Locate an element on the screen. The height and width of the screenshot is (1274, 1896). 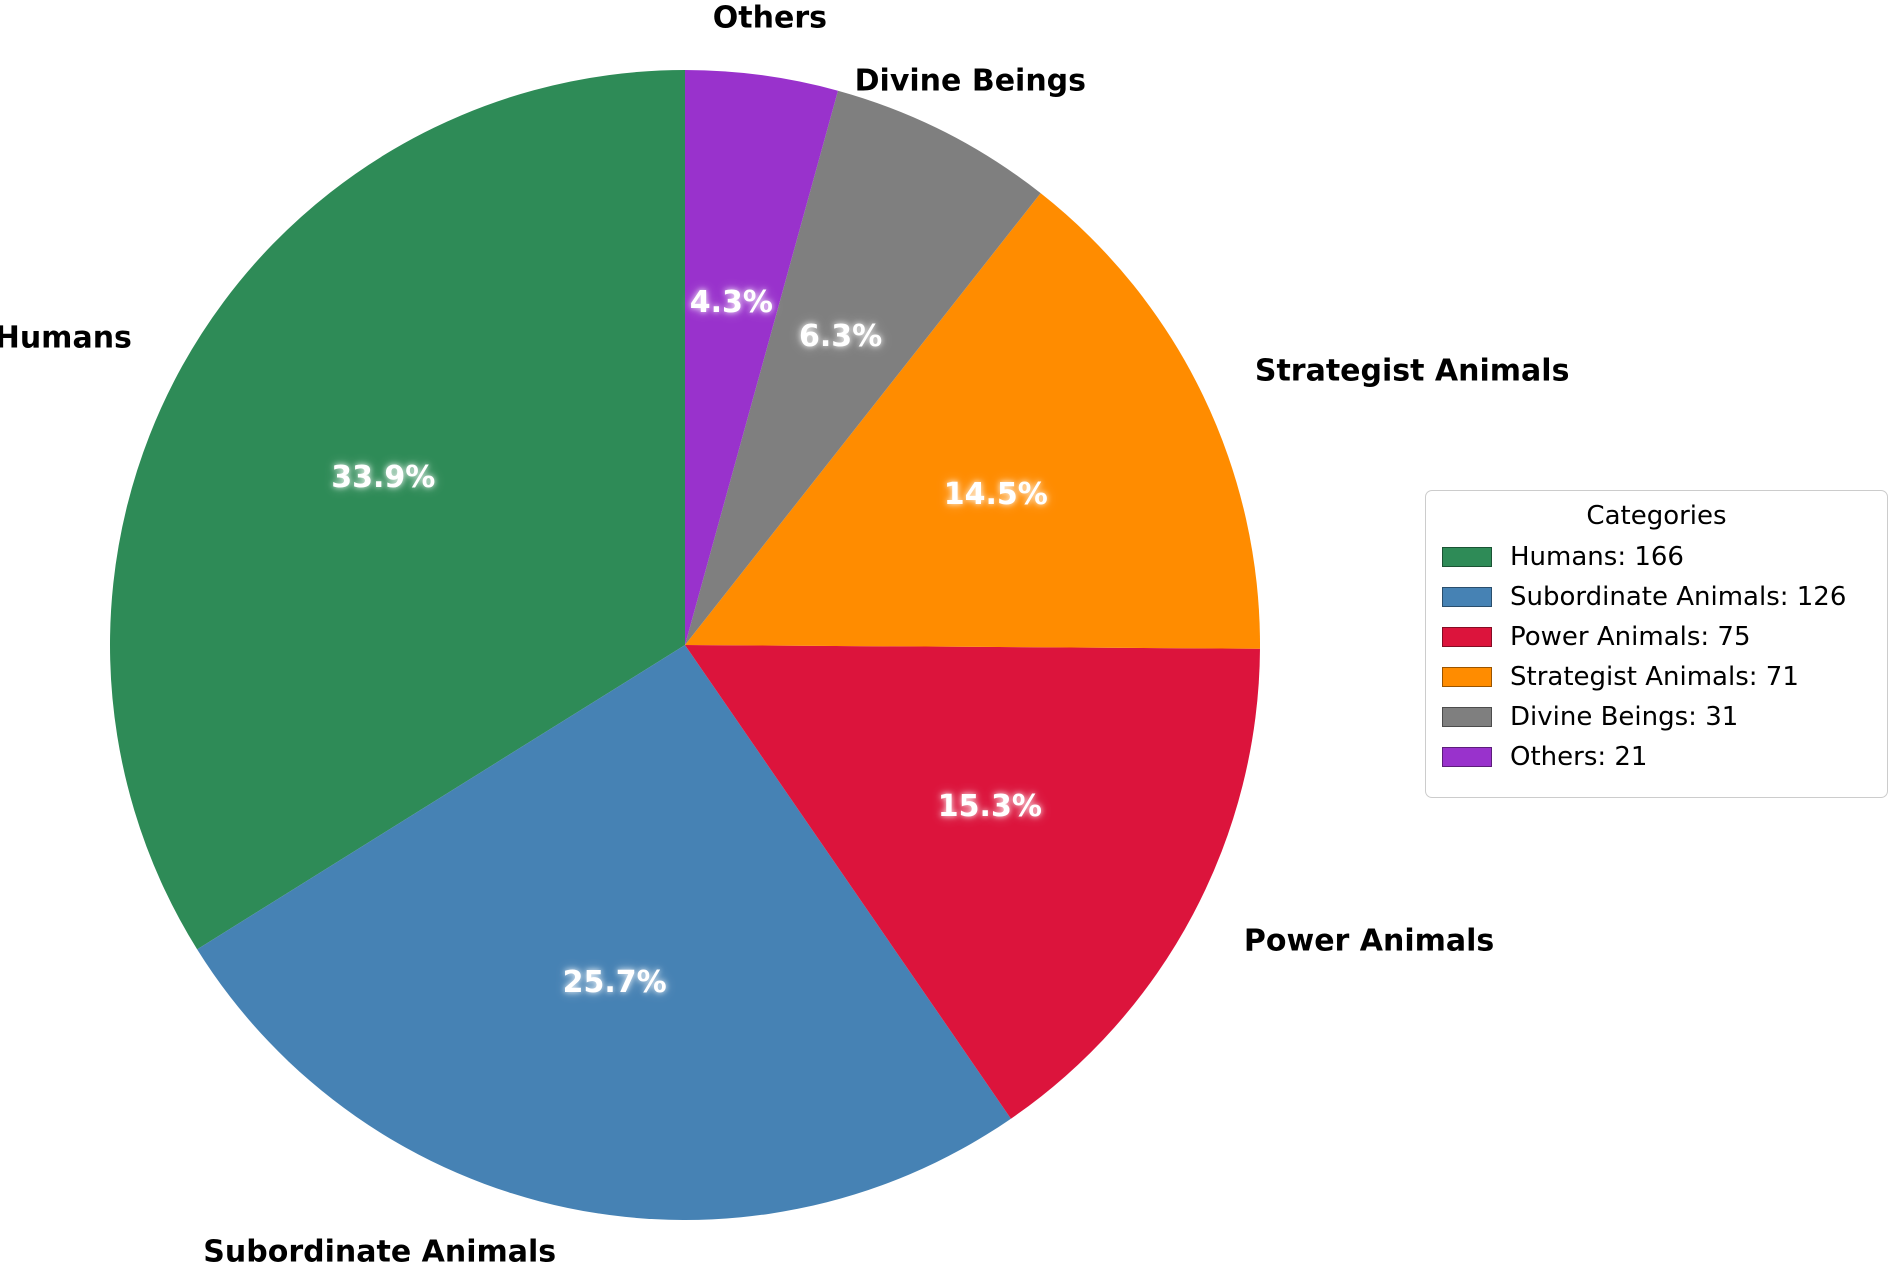
legend-swatch-others is located at coordinates (1467, 757).